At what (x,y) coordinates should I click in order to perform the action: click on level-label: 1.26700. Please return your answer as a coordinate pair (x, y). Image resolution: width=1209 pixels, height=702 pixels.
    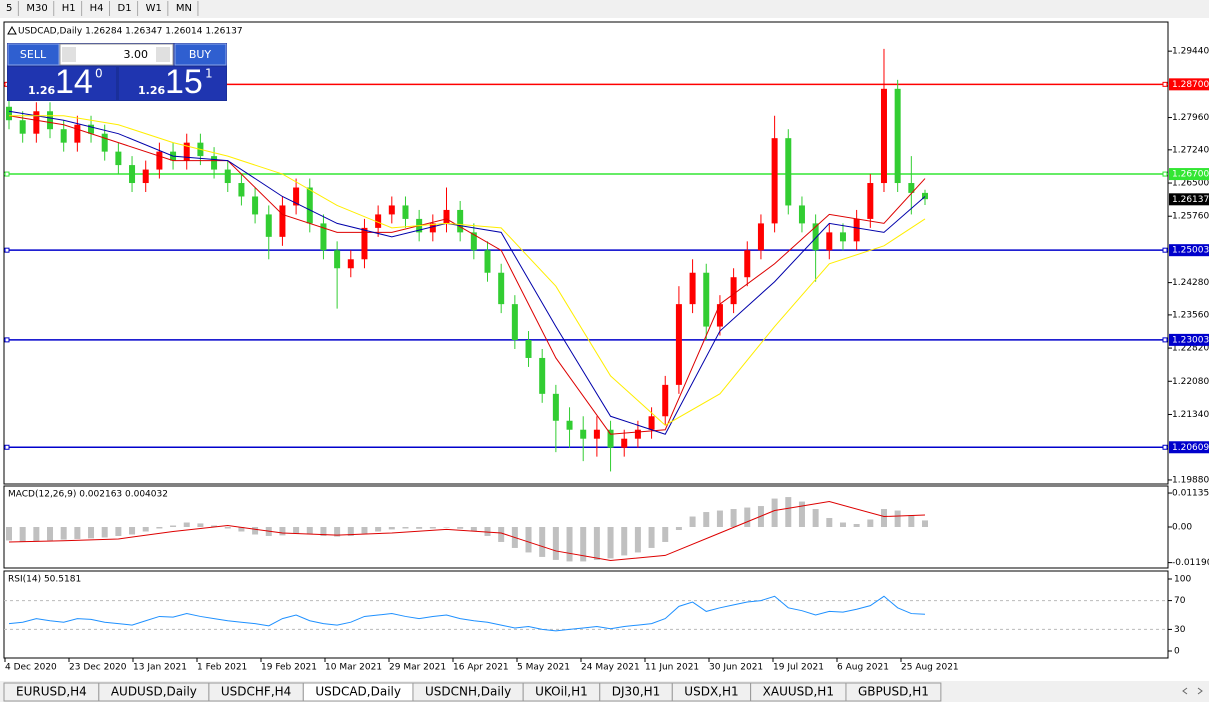
    Looking at the image, I should click on (1190, 175).